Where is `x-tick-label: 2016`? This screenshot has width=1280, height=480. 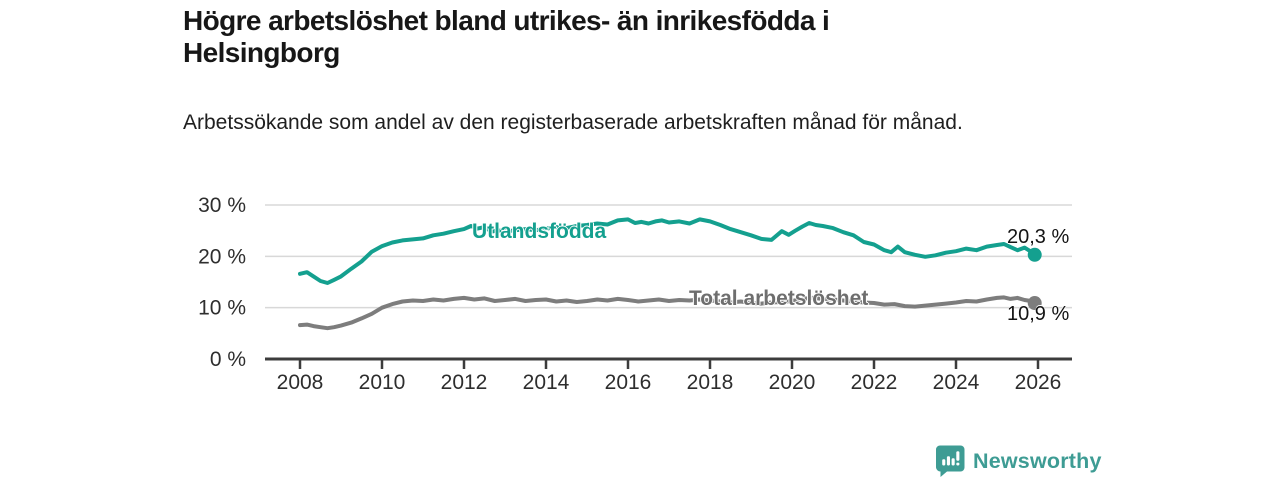 x-tick-label: 2016 is located at coordinates (628, 382).